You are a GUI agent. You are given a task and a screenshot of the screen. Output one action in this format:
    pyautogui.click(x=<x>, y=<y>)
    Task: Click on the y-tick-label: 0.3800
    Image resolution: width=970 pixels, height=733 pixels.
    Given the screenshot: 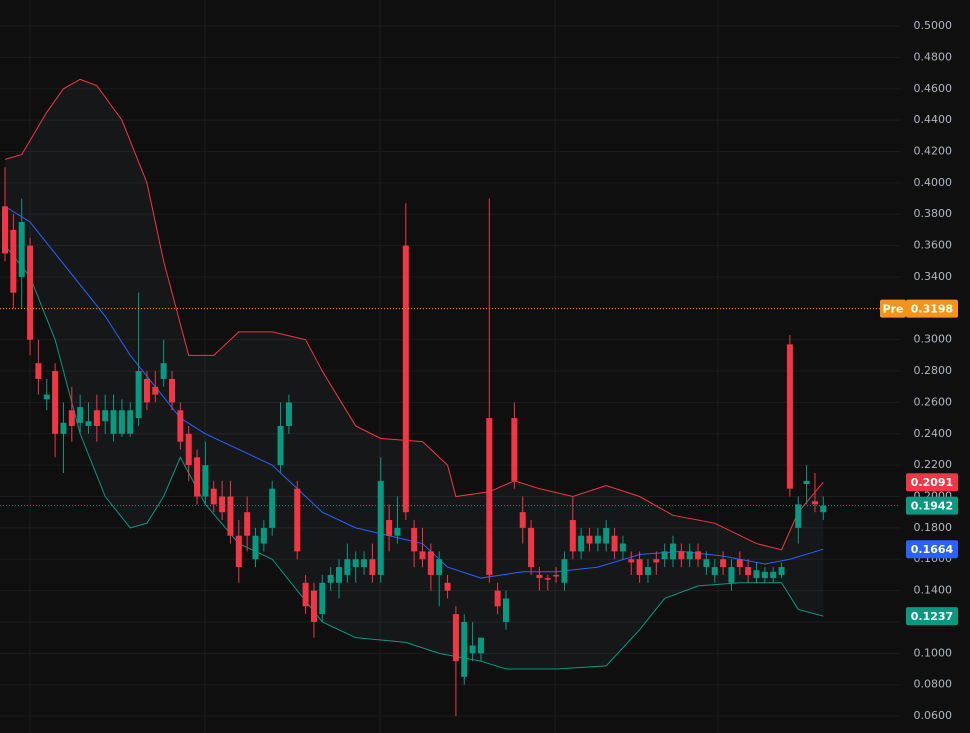 What is the action you would take?
    pyautogui.click(x=933, y=213)
    